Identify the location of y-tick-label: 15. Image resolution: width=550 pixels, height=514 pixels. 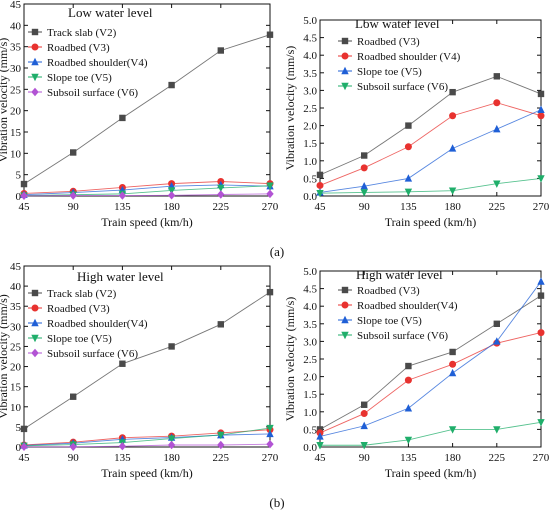
(16, 388).